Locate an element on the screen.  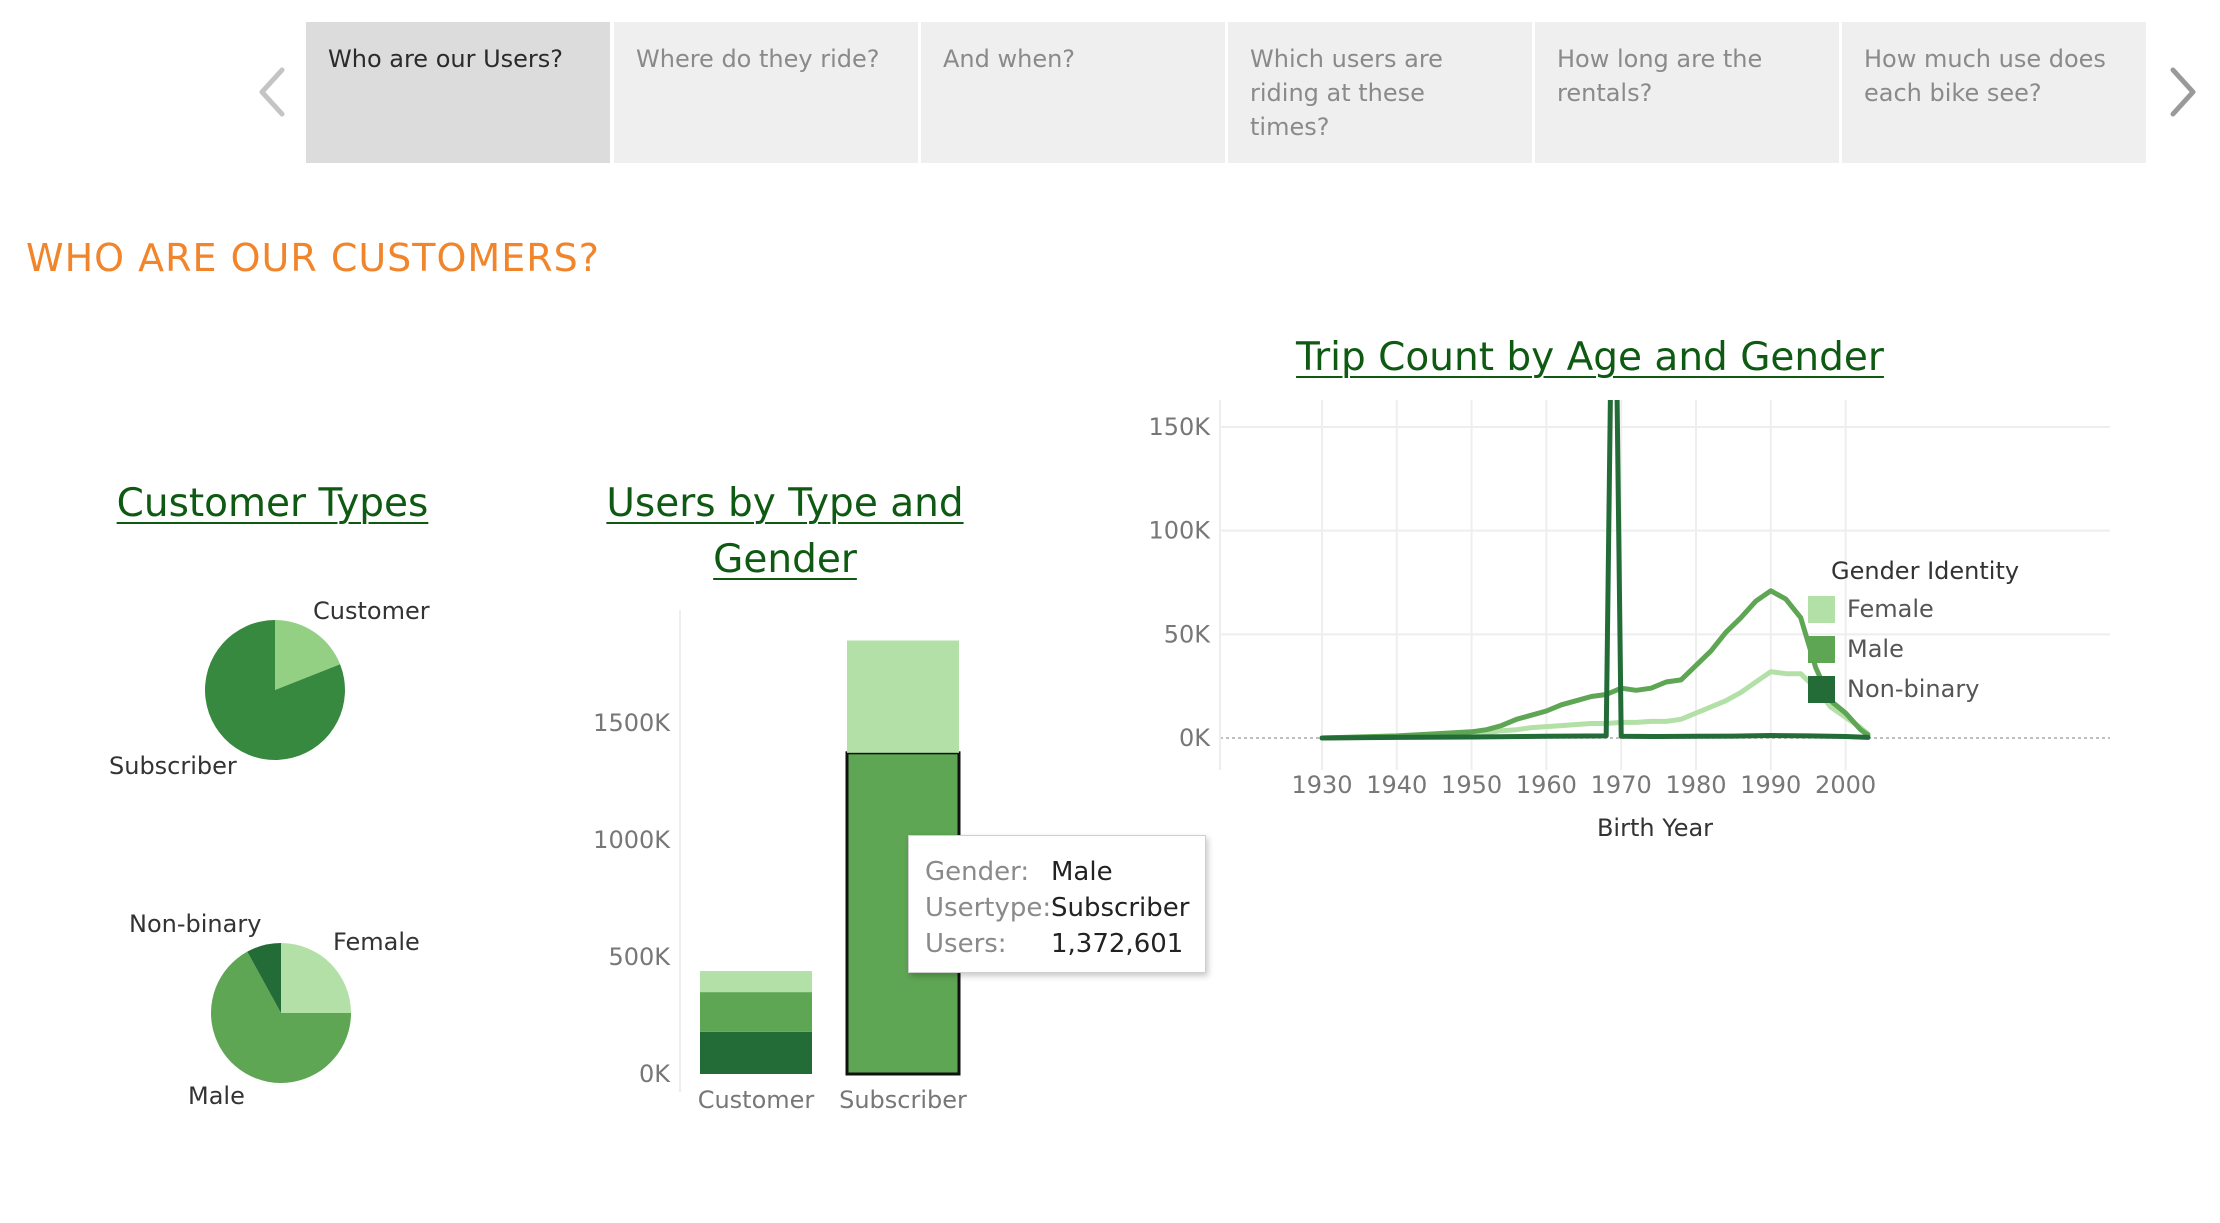
page-heading: WHO ARE OUR CUSTOMERS? is located at coordinates (313, 258).